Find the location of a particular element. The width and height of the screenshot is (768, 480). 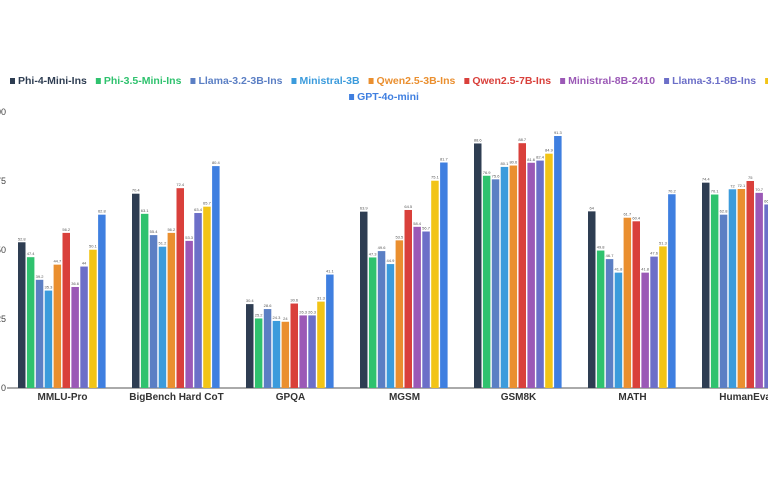

data-label: 70.2 is located at coordinates (672, 190).